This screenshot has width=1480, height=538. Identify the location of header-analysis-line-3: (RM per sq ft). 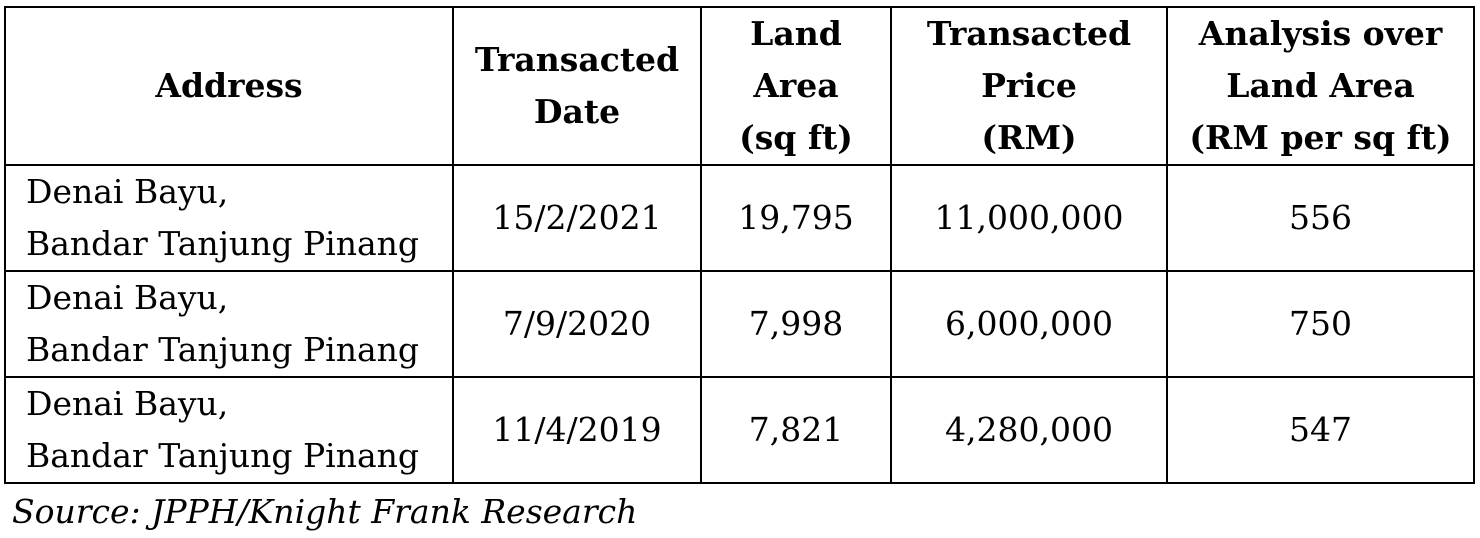
(1320, 137).